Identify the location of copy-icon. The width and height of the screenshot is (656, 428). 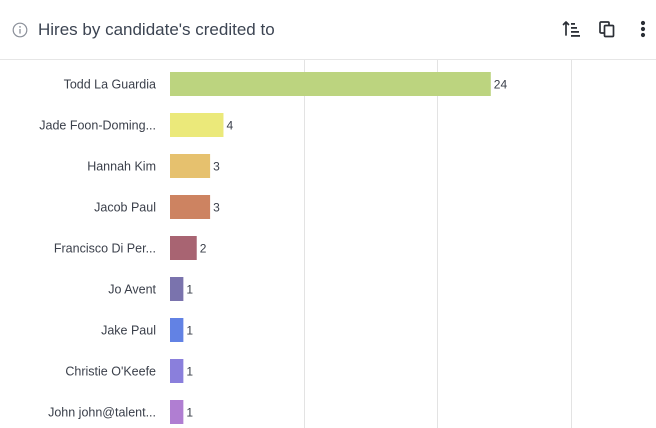
(607, 29).